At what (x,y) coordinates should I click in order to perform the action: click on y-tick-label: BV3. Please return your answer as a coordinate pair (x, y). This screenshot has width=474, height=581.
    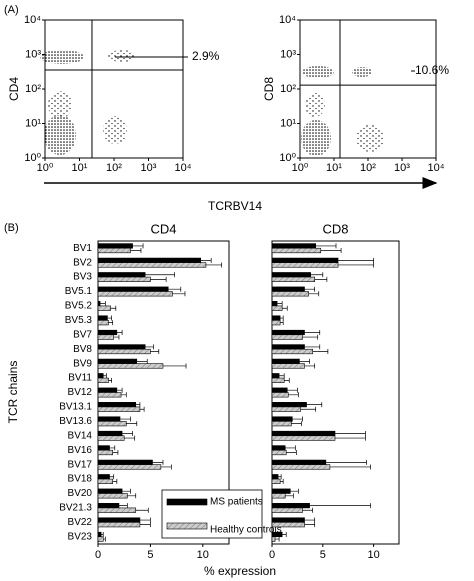
    Looking at the image, I should click on (82, 277).